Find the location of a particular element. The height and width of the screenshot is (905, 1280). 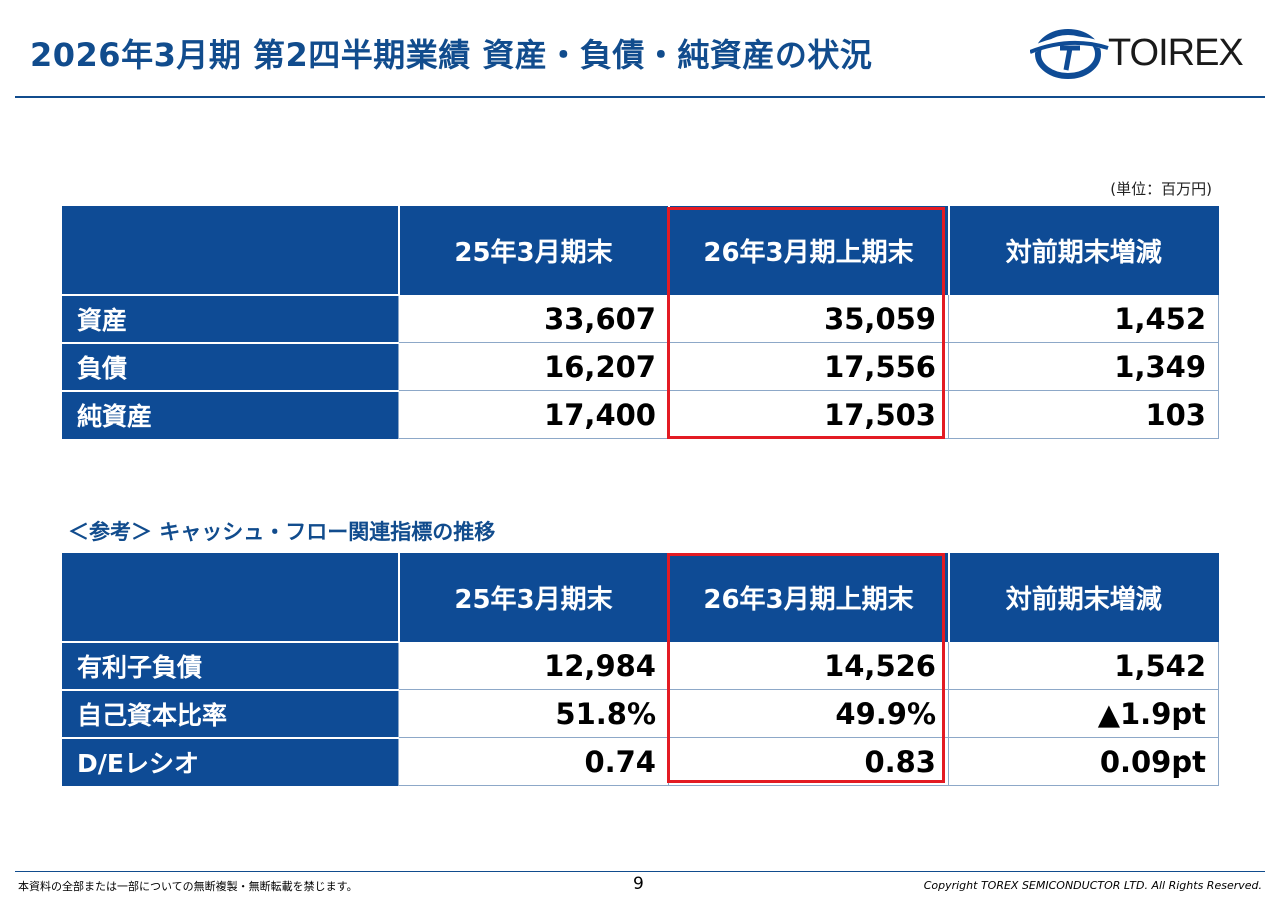

table-row: D/Eレシオ 0.74 0.83 0.09pt is located at coordinates (640, 761).